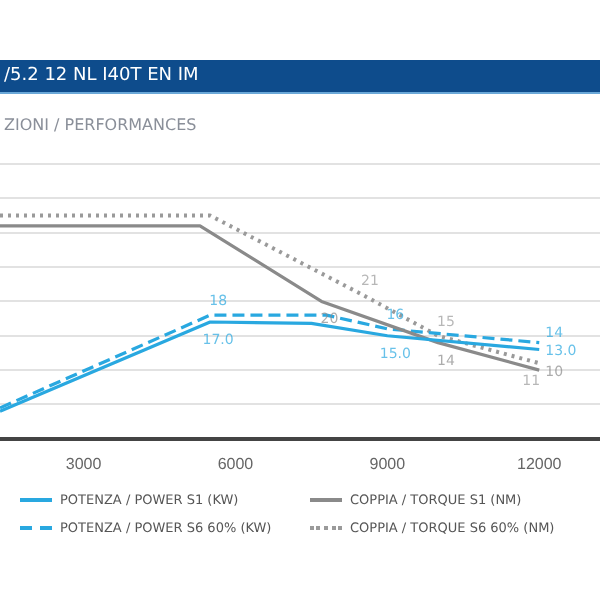 The image size is (600, 600). I want to click on chart-subtitle: ZIONI / PERFORMANCES, so click(100, 125).